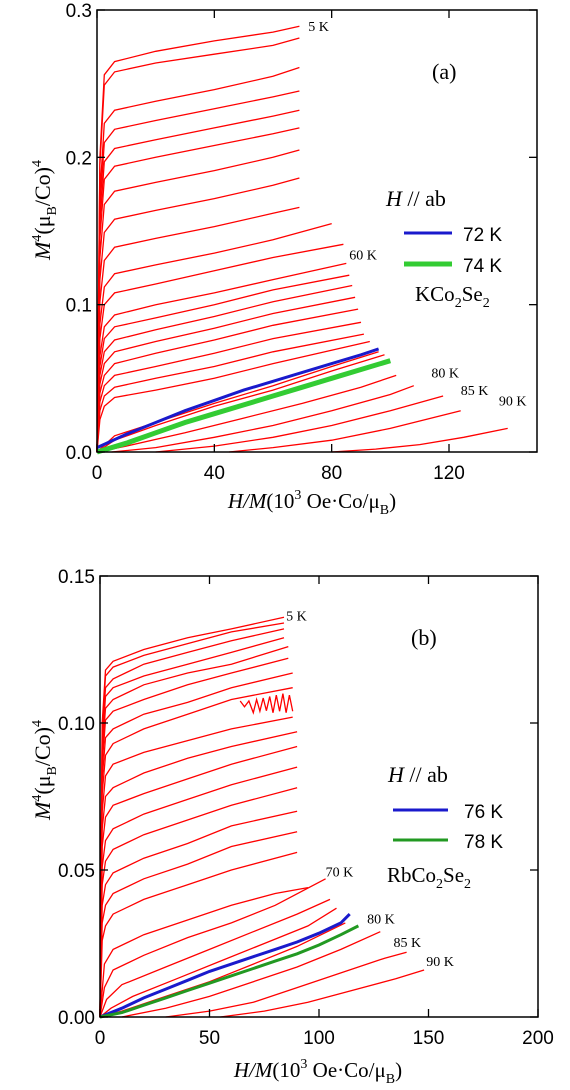 Image resolution: width=570 pixels, height=1090 pixels. I want to click on panel-b-temp-label-0: 5 K, so click(296, 617).